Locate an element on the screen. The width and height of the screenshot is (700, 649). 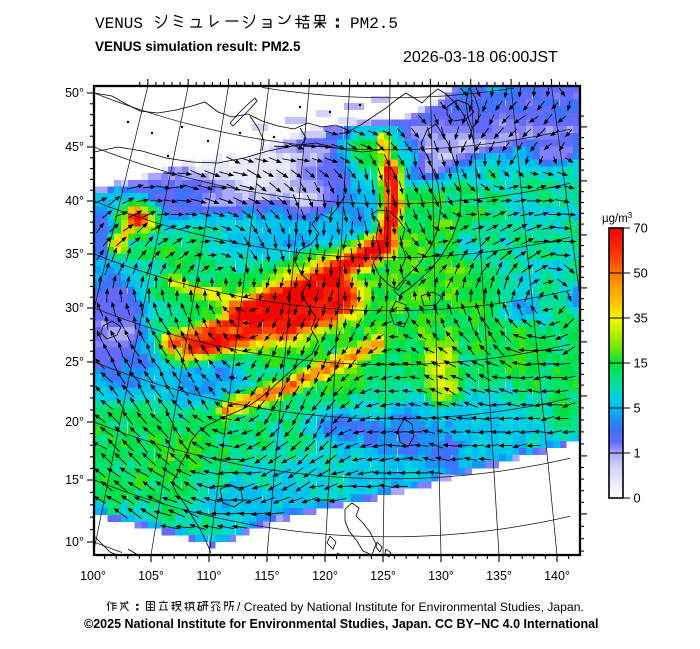
svg-text: 130° is located at coordinates (441, 576).